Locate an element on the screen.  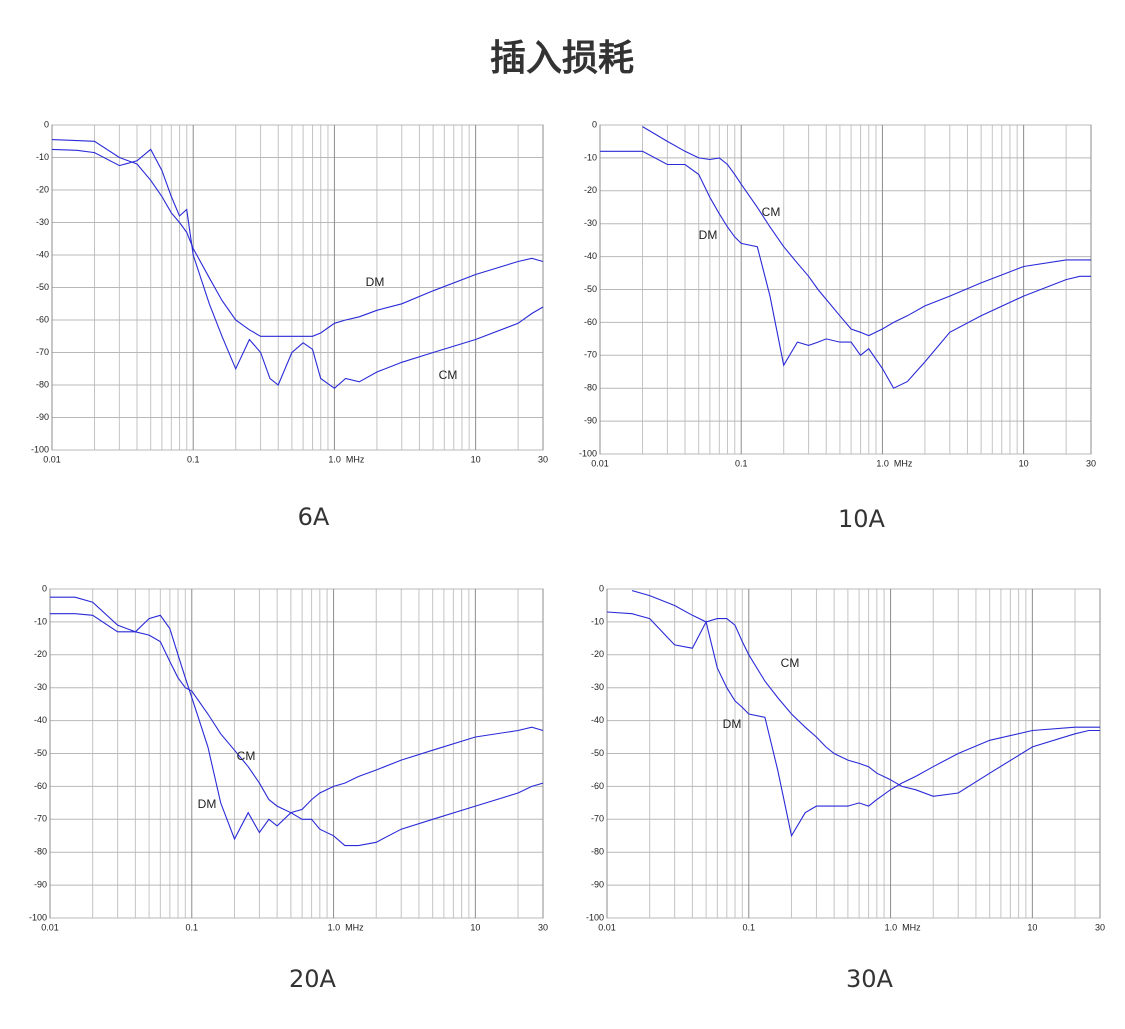
chart-caption: 30A is located at coordinates (870, 979).